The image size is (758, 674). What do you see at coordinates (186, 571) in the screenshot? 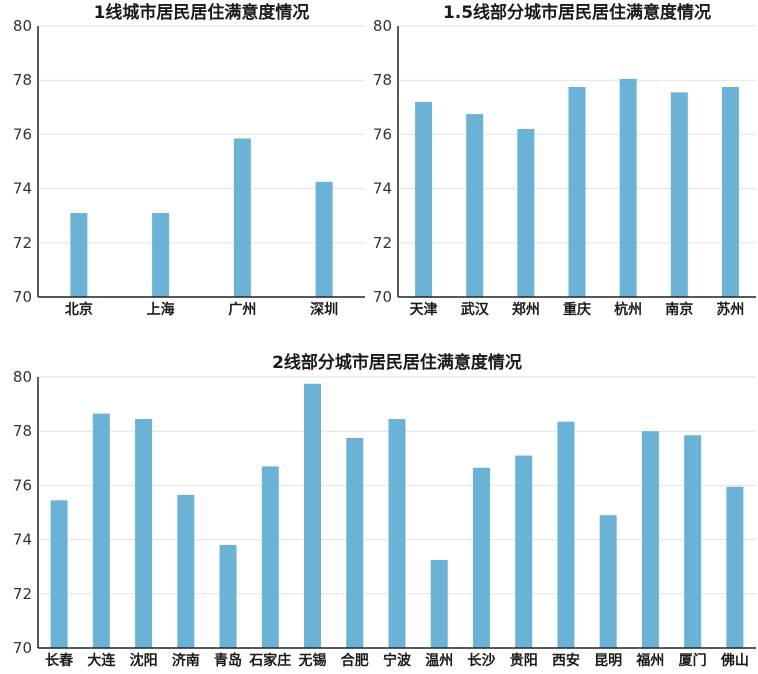
I see `bar-济南` at bounding box center [186, 571].